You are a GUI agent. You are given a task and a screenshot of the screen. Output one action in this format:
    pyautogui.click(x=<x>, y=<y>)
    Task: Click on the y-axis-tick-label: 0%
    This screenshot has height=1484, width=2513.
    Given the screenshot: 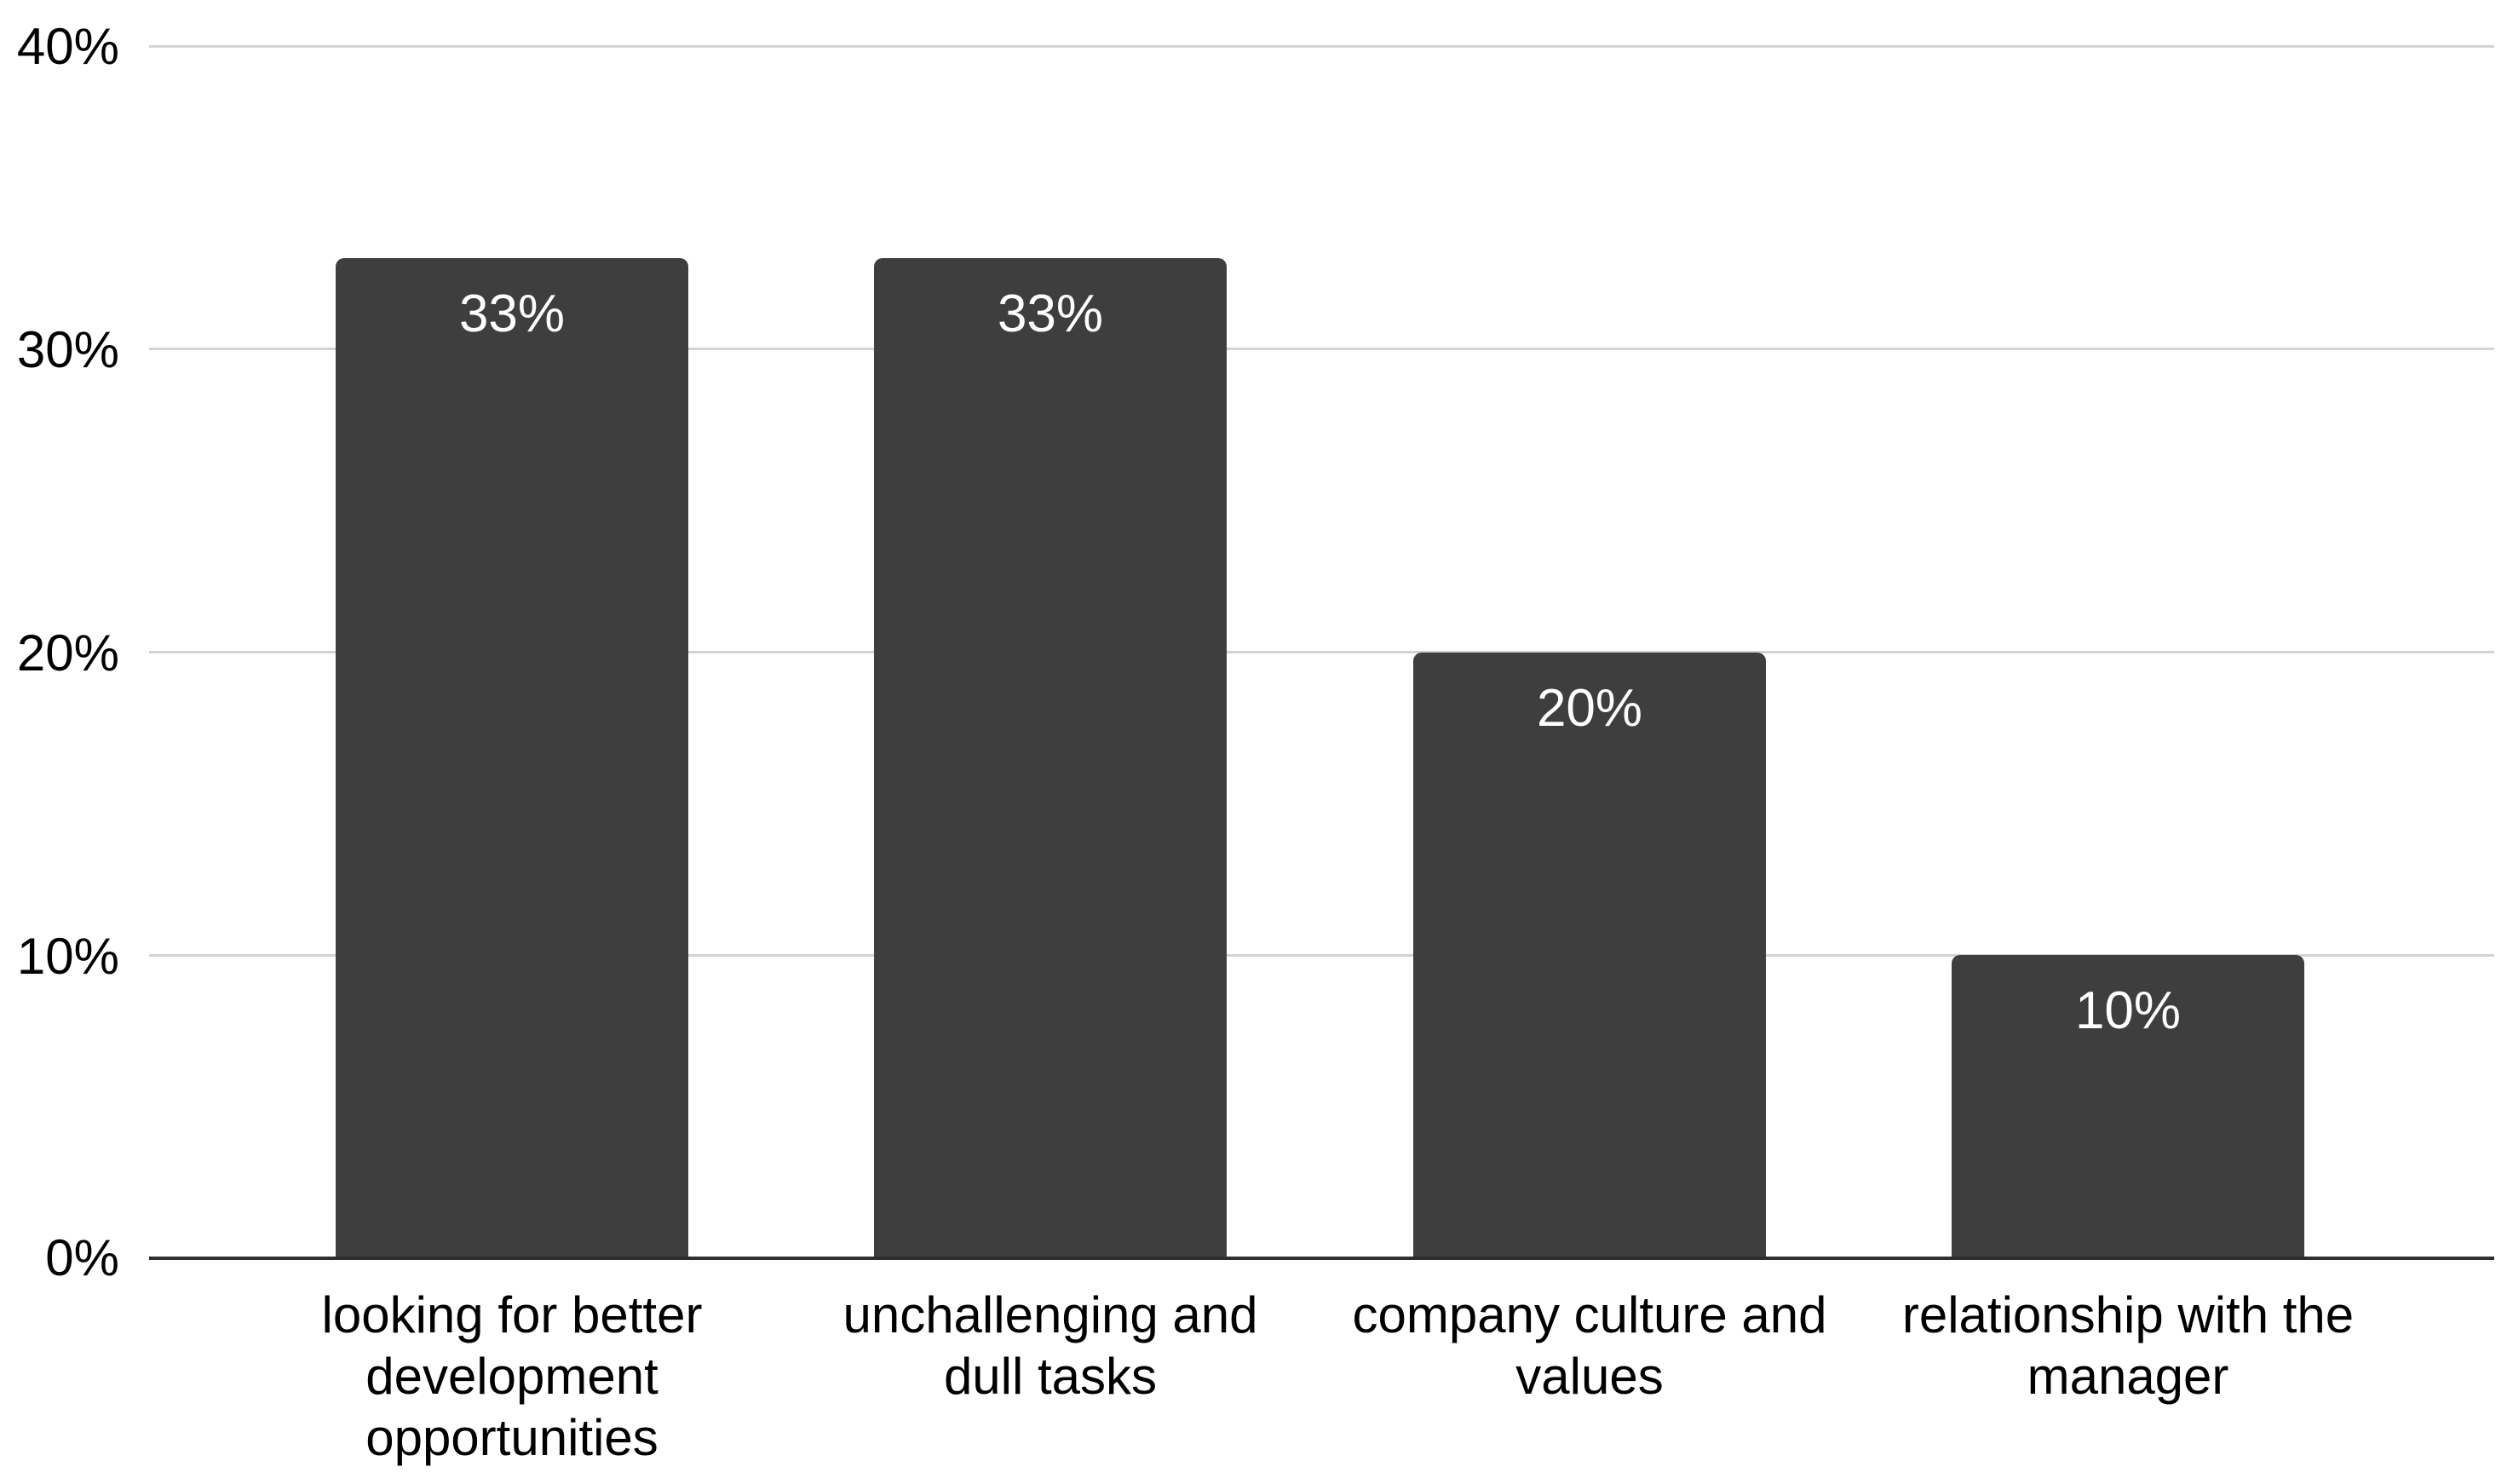 What is the action you would take?
    pyautogui.click(x=82, y=1257)
    